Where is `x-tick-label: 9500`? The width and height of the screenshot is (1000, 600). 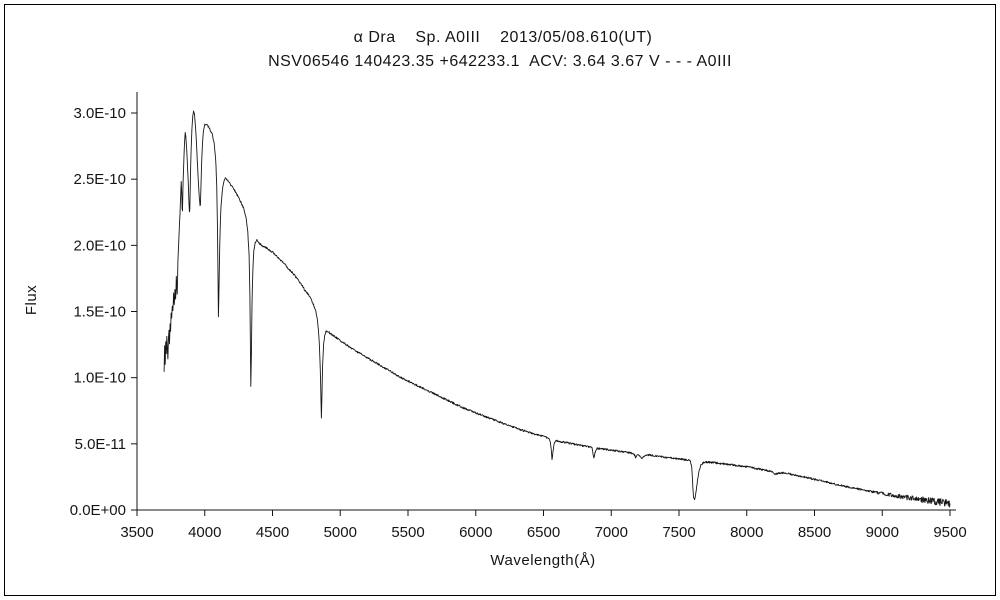
x-tick-label: 9500 is located at coordinates (949, 532).